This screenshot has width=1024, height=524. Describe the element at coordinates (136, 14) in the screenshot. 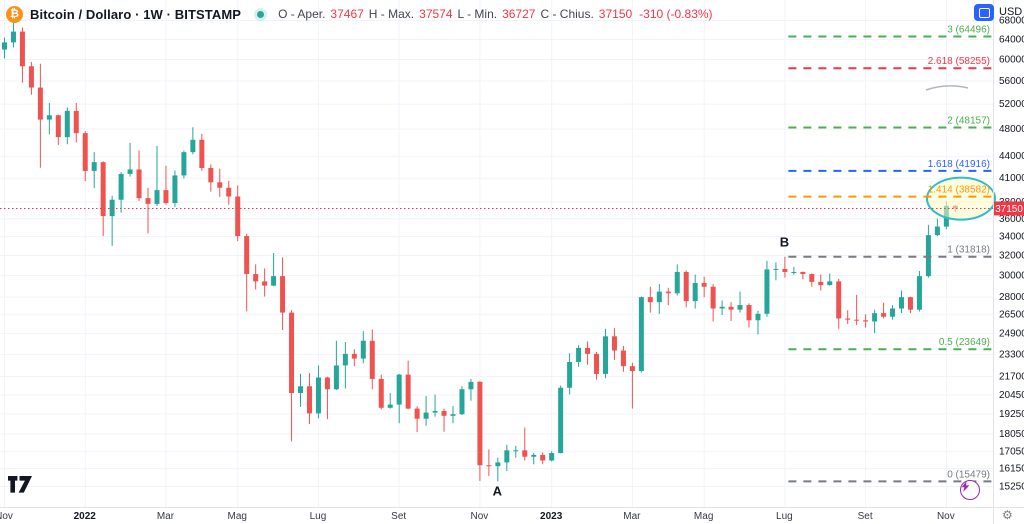

I see `symbol-title: Bitcoin / Dollaro · 1W · BITSTAMP` at that location.